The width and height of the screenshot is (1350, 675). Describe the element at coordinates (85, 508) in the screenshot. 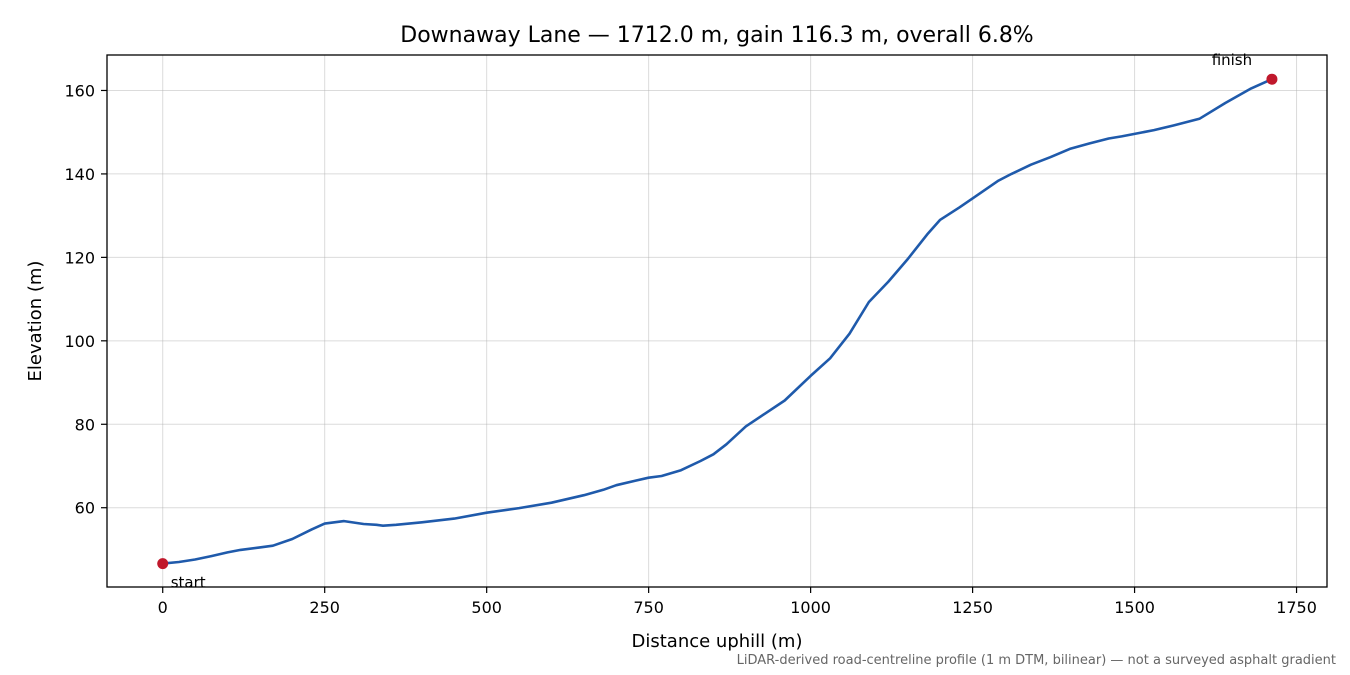

I see `y-tick-label: 60` at that location.